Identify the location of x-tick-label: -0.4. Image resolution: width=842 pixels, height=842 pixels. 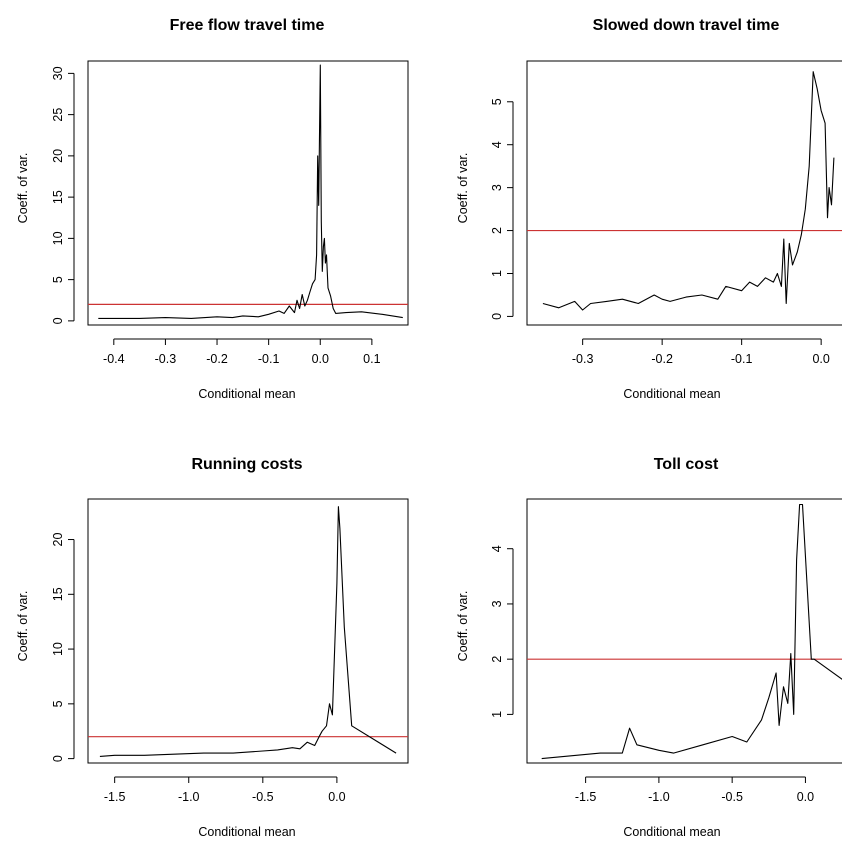
(114, 359).